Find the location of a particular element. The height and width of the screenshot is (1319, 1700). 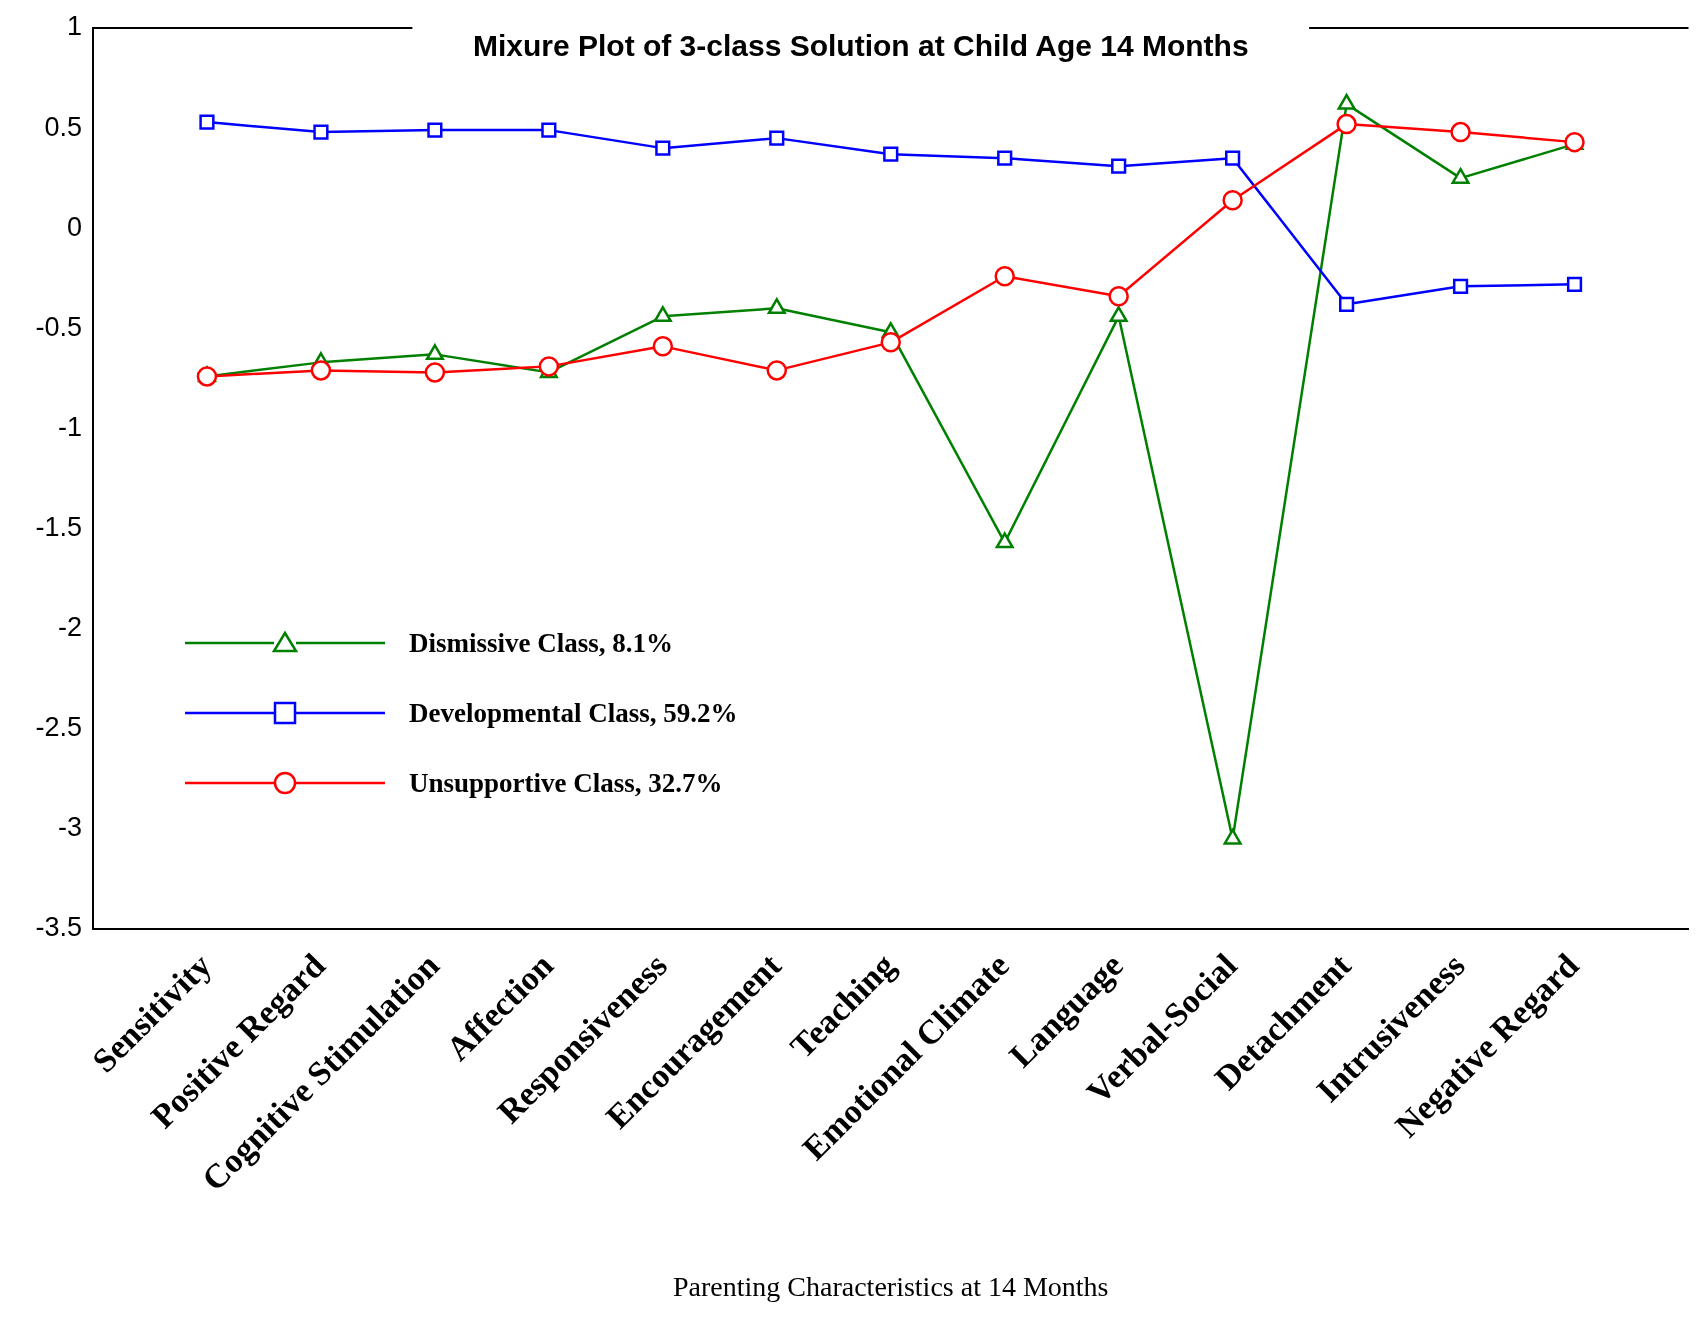

y-tick-label: -3 is located at coordinates (69, 827).